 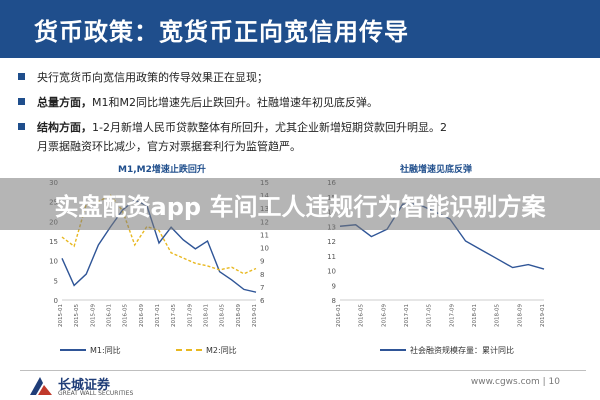 I want to click on legend-social-label: 社会融资规模存量：累计同比, so click(x=462, y=350).